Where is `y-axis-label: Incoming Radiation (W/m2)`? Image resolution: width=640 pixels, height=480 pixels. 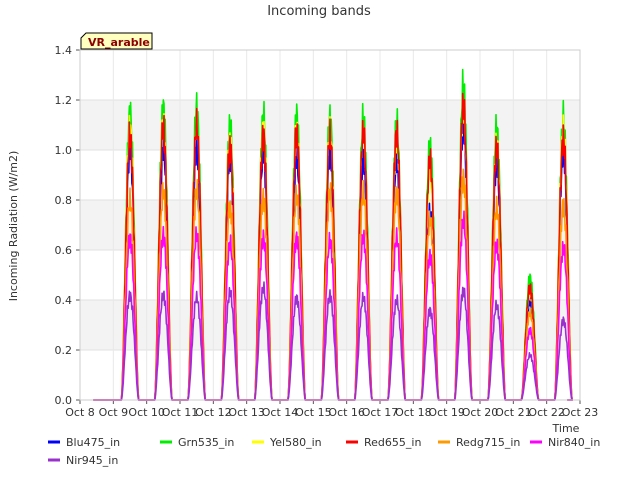
y-axis-label: Incoming Radiation (W/m2) is located at coordinates (13, 226).